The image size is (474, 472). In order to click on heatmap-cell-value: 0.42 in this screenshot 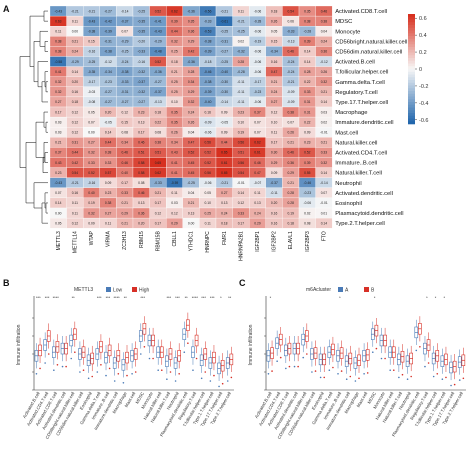, I will do `click(75, 163)`.